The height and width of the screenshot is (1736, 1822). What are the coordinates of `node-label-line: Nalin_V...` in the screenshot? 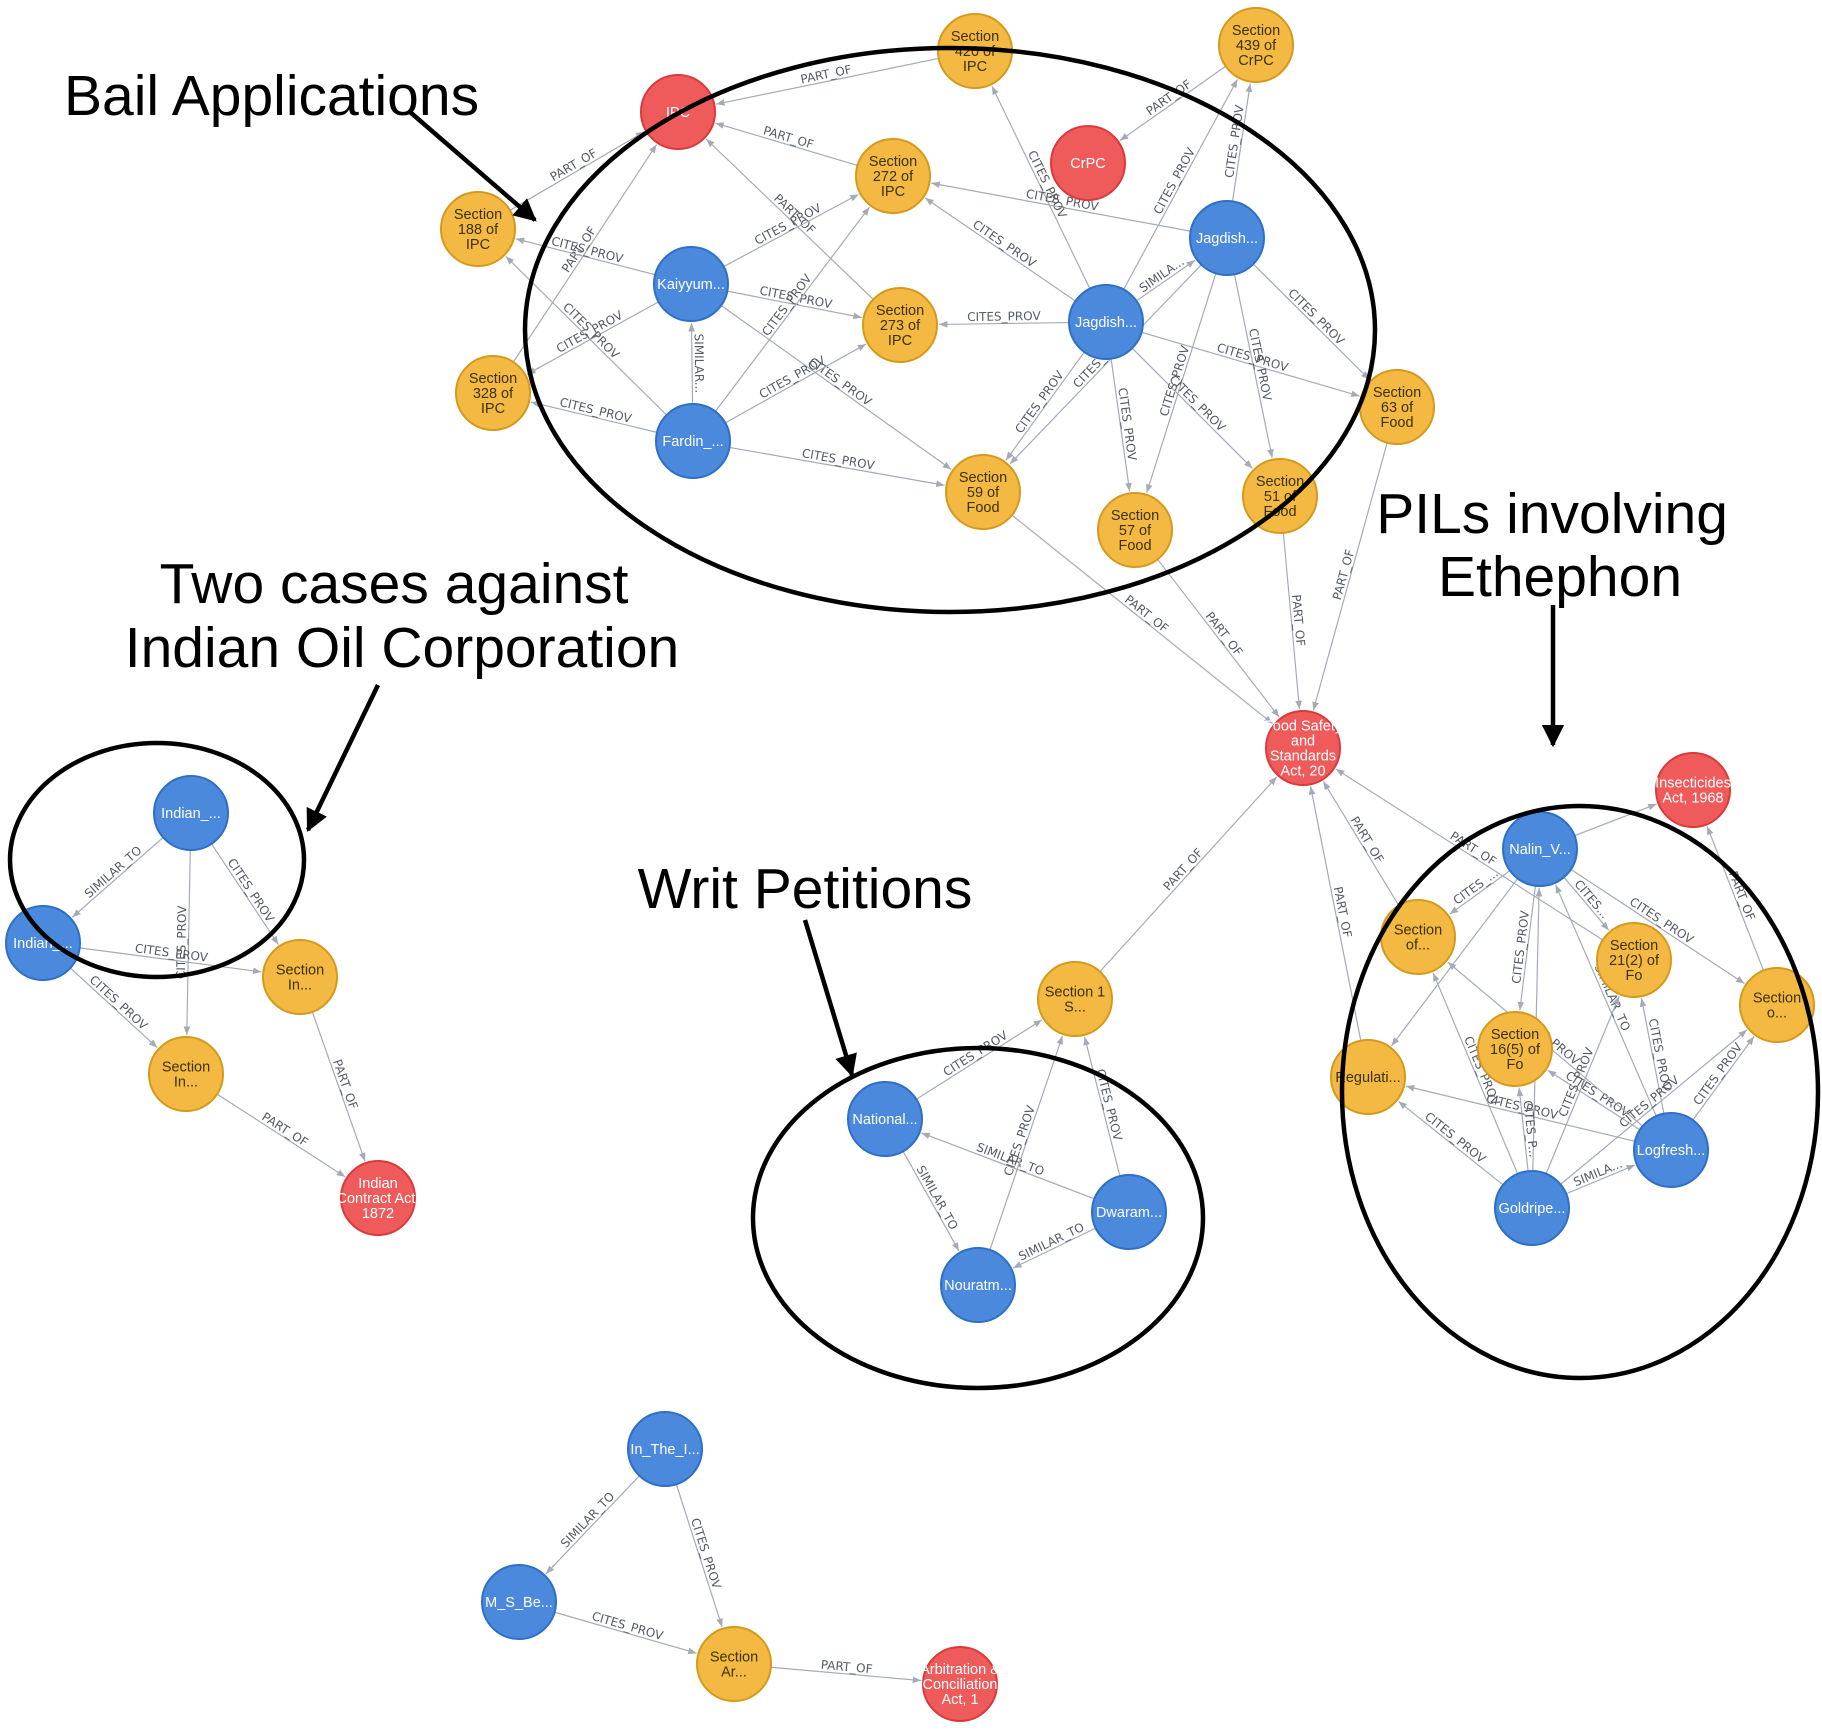 It's located at (1540, 850).